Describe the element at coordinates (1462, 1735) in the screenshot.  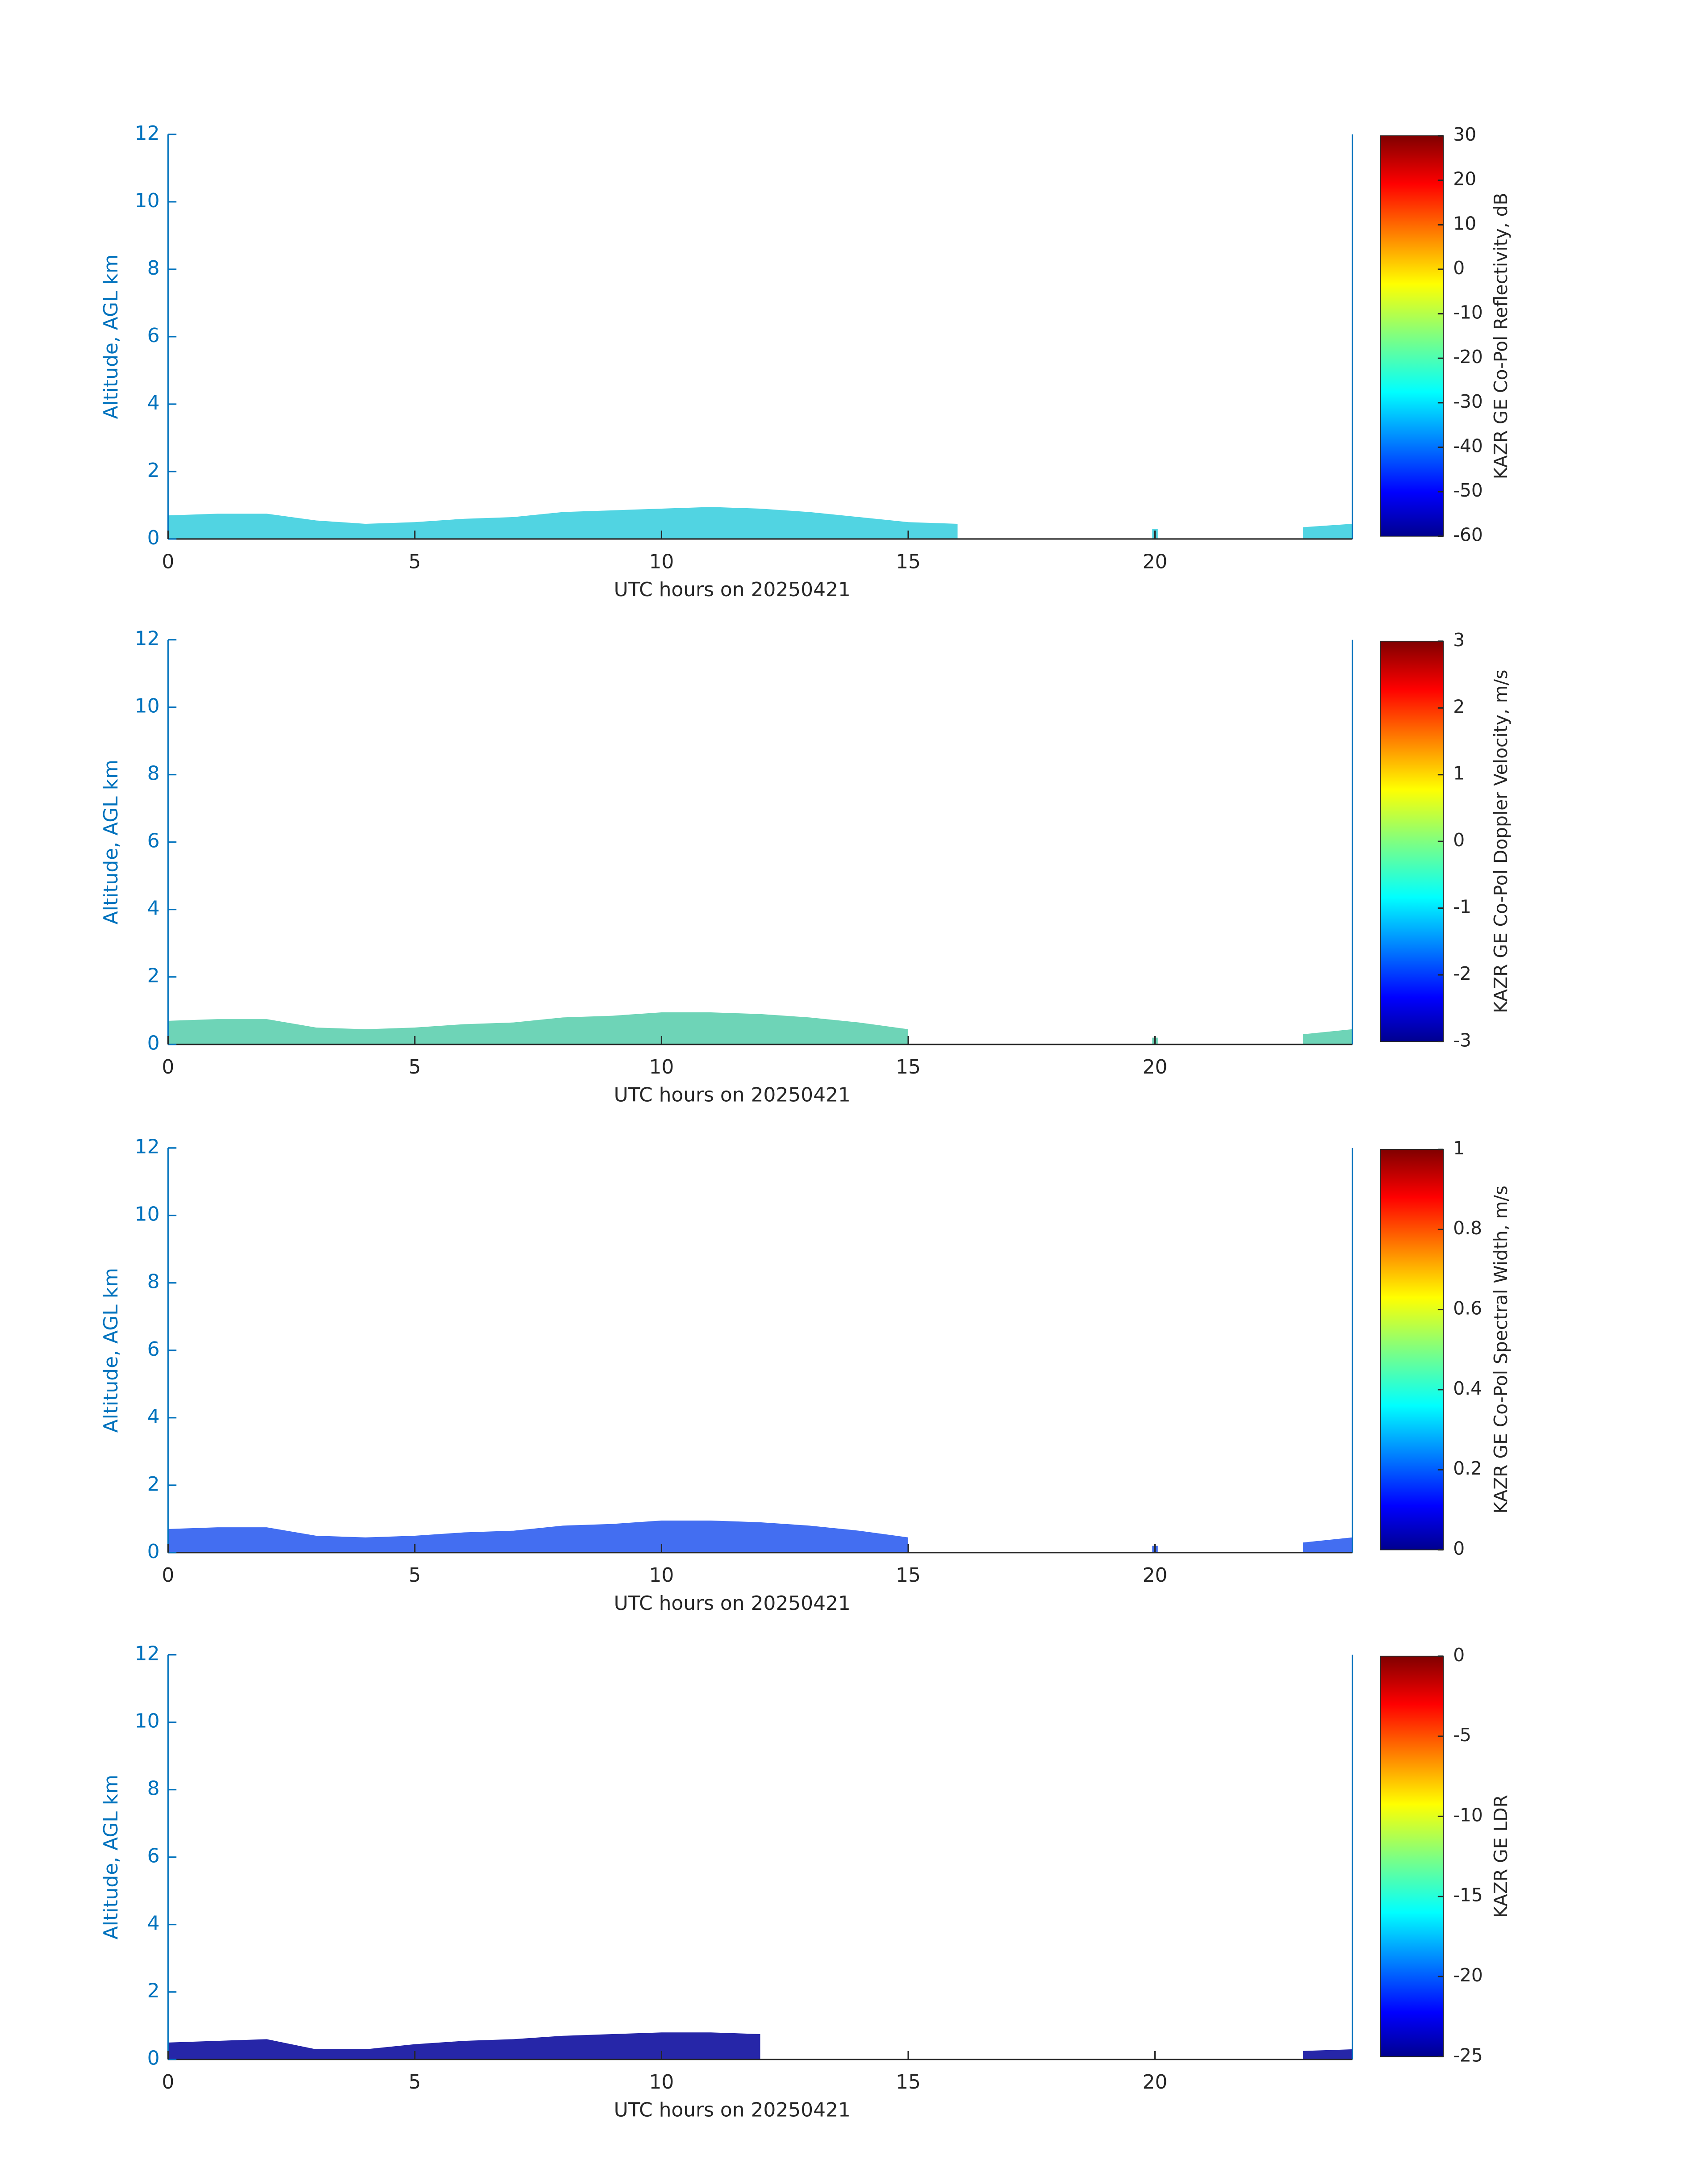
I see `colorbar-tick-label: -5` at that location.